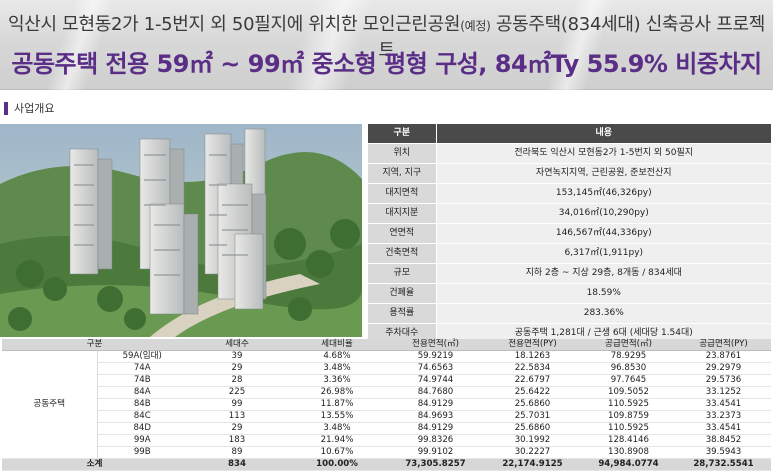 This screenshot has width=773, height=471. I want to click on unit-type: 59A(임대), so click(142, 357).